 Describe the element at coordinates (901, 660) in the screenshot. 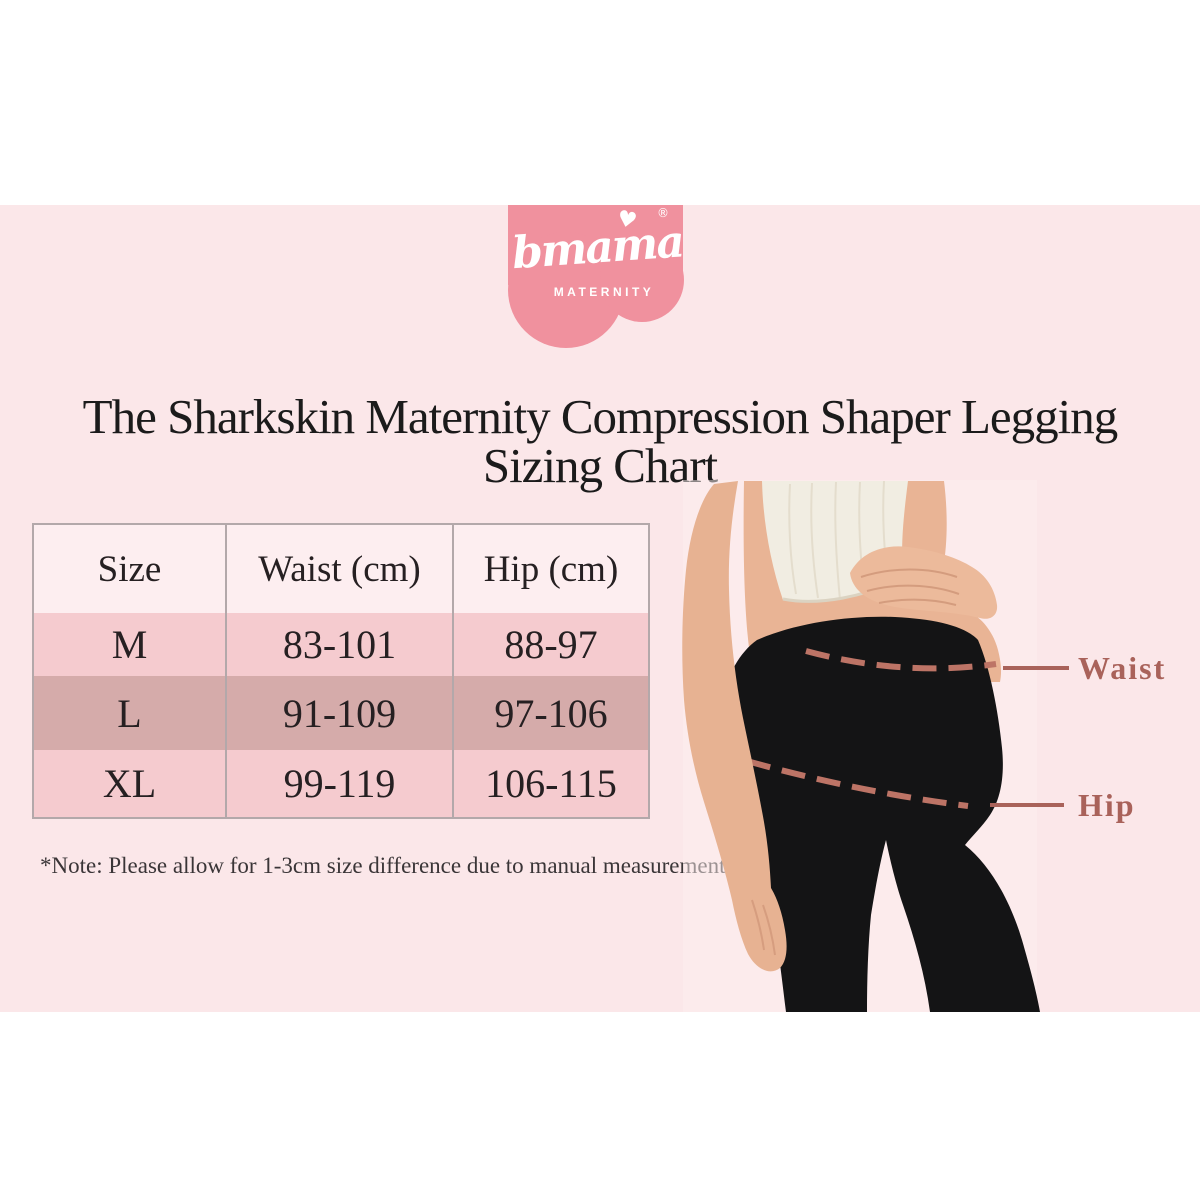

I see `waist-dashed-line` at that location.